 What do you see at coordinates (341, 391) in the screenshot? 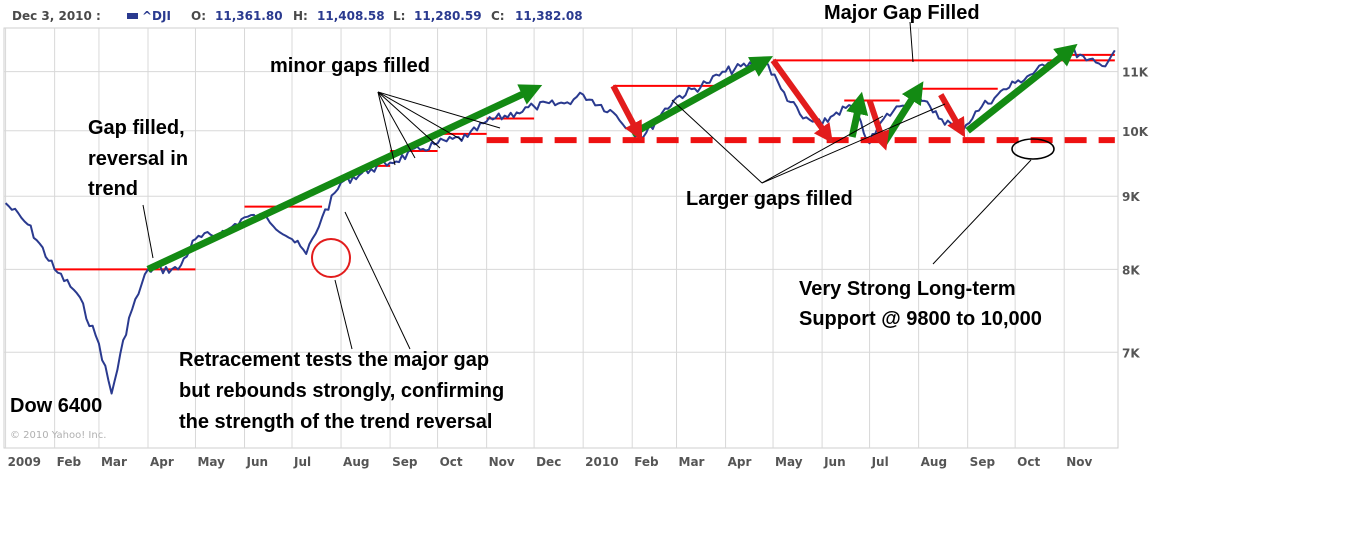
I see `retracement-label-line2: but rebounds strongly, confirming` at bounding box center [341, 391].